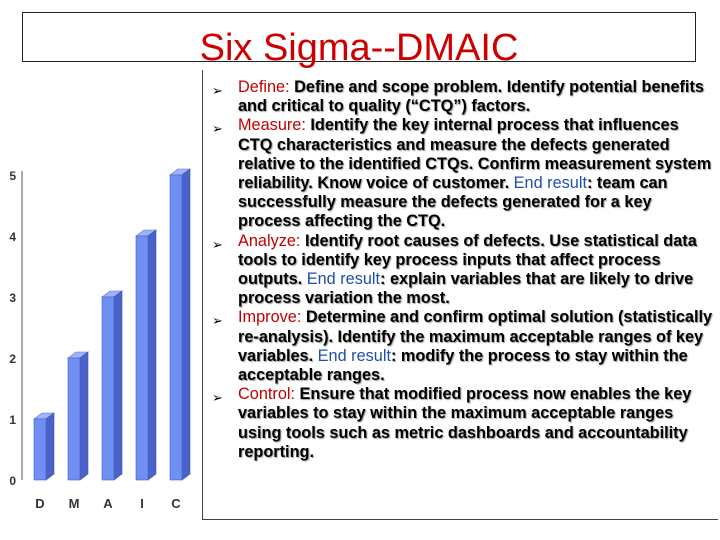 This screenshot has width=720, height=540. What do you see at coordinates (270, 317) in the screenshot?
I see `bullet-label: Improve:` at bounding box center [270, 317].